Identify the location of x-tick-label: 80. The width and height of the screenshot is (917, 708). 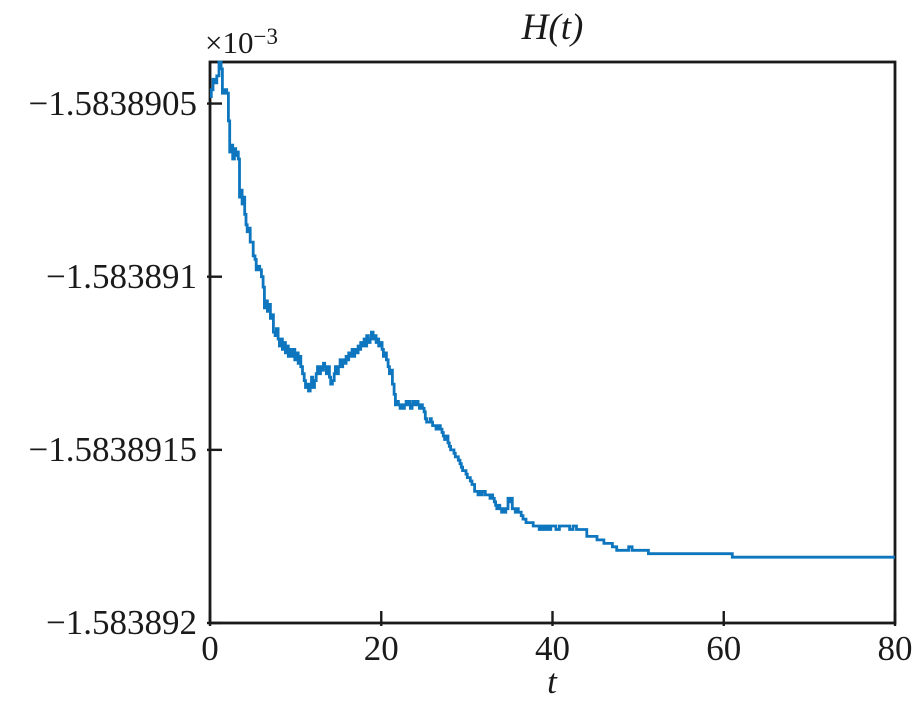
(895, 648).